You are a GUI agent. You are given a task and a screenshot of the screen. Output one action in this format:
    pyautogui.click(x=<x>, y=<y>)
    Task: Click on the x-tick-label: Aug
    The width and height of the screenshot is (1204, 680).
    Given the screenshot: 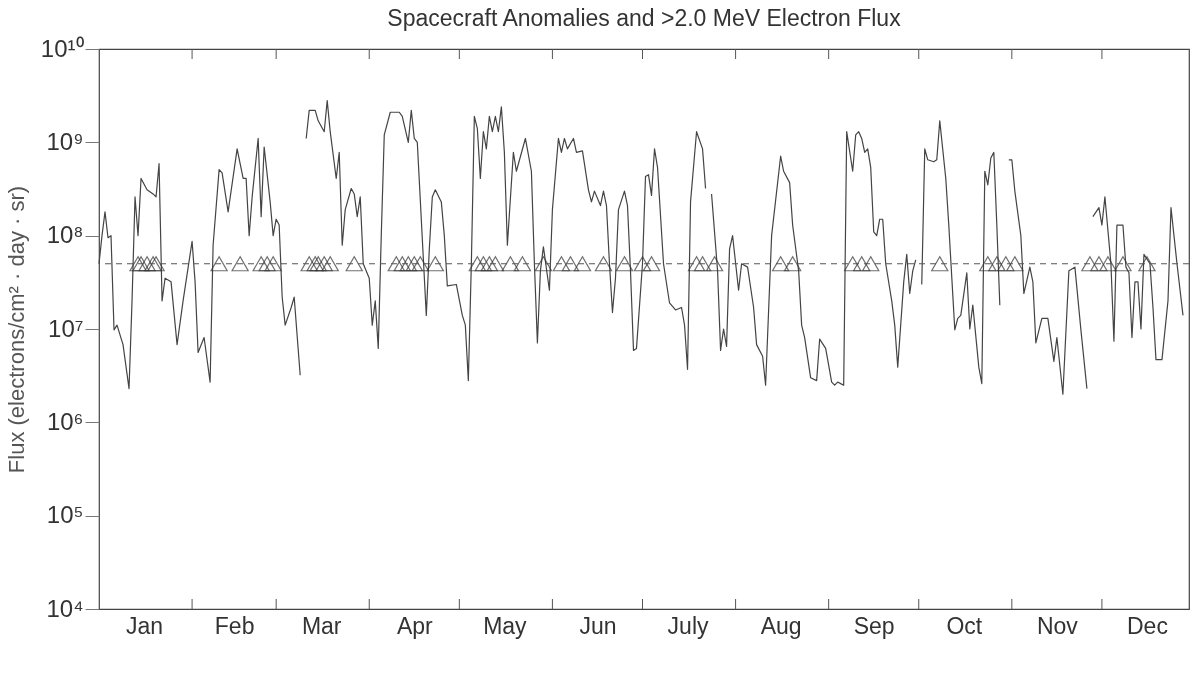 What is the action you would take?
    pyautogui.click(x=781, y=625)
    